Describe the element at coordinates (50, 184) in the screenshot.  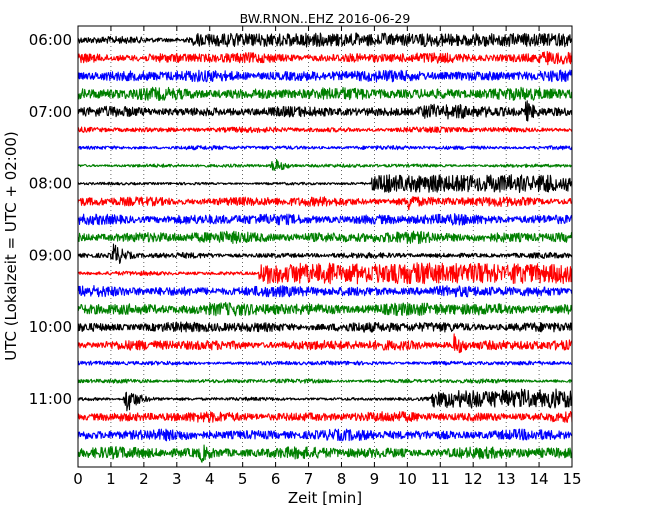
I see `y-tick-label-08:00: 08:00` at that location.